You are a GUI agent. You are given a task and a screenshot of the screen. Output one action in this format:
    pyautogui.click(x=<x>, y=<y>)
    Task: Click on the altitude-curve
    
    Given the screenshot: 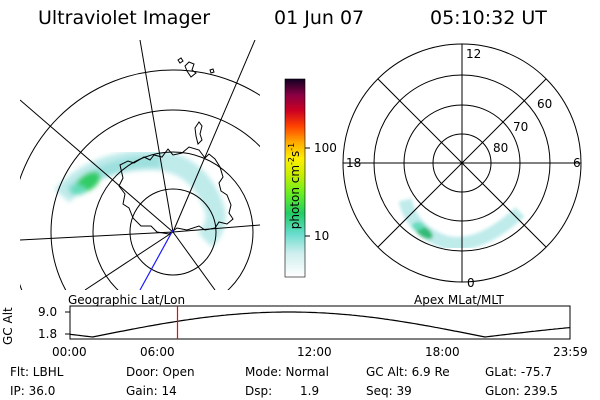 What is the action you would take?
    pyautogui.click(x=320, y=324)
    